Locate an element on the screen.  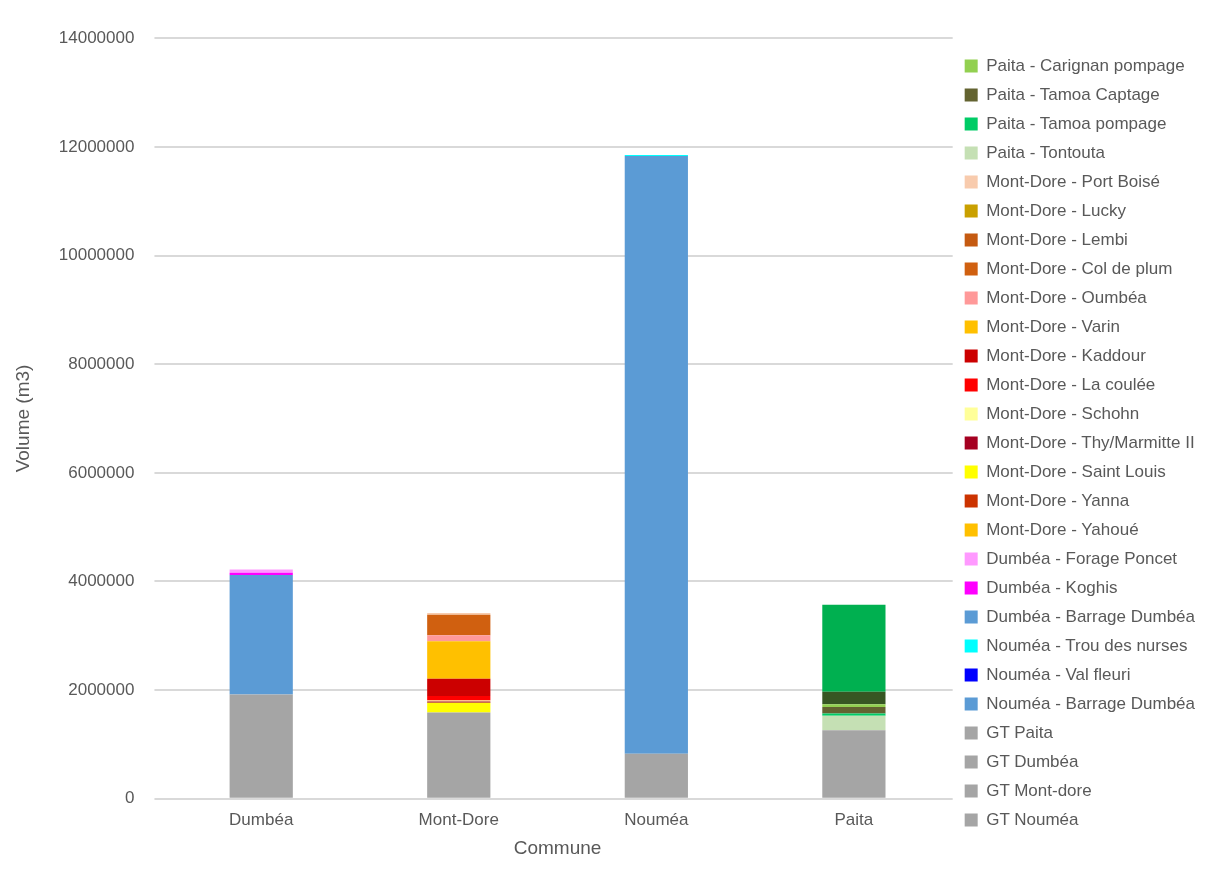
legend-label: Mont-Dore - La coulée is located at coordinates (1071, 384).